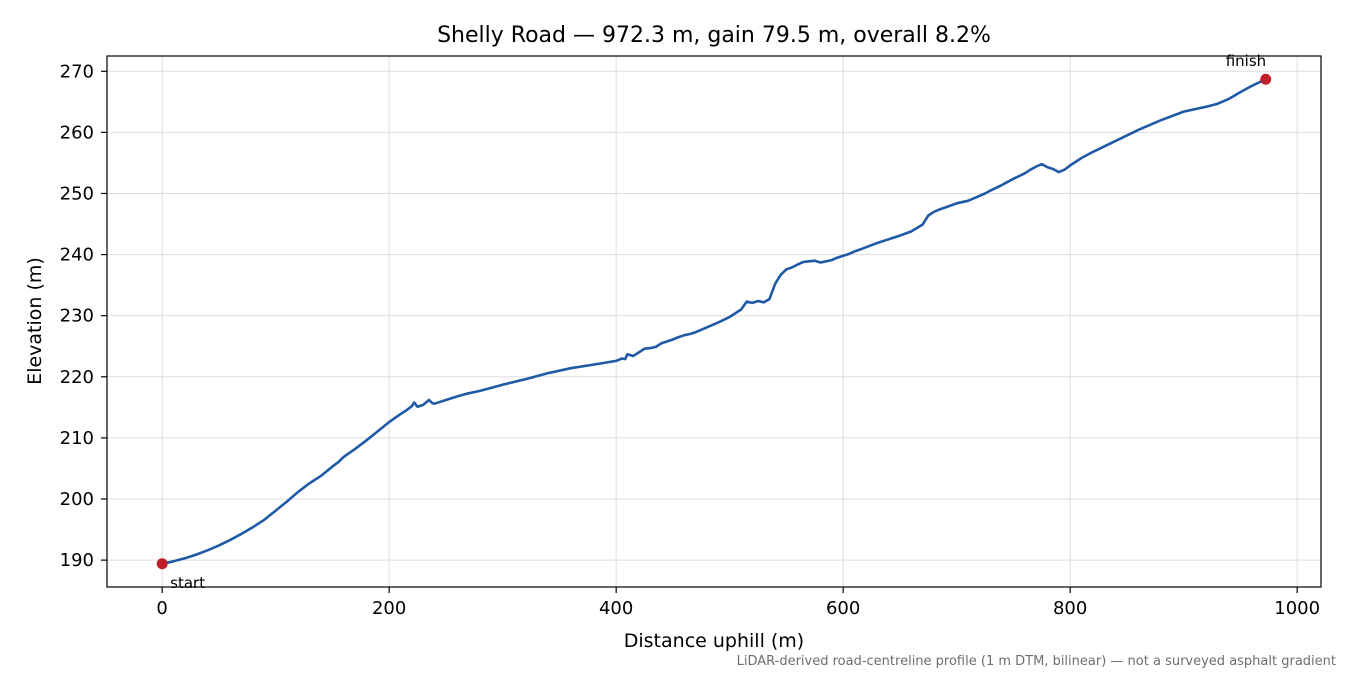 This screenshot has width=1350, height=675. Describe the element at coordinates (1070, 608) in the screenshot. I see `x-tick-label: 800` at that location.